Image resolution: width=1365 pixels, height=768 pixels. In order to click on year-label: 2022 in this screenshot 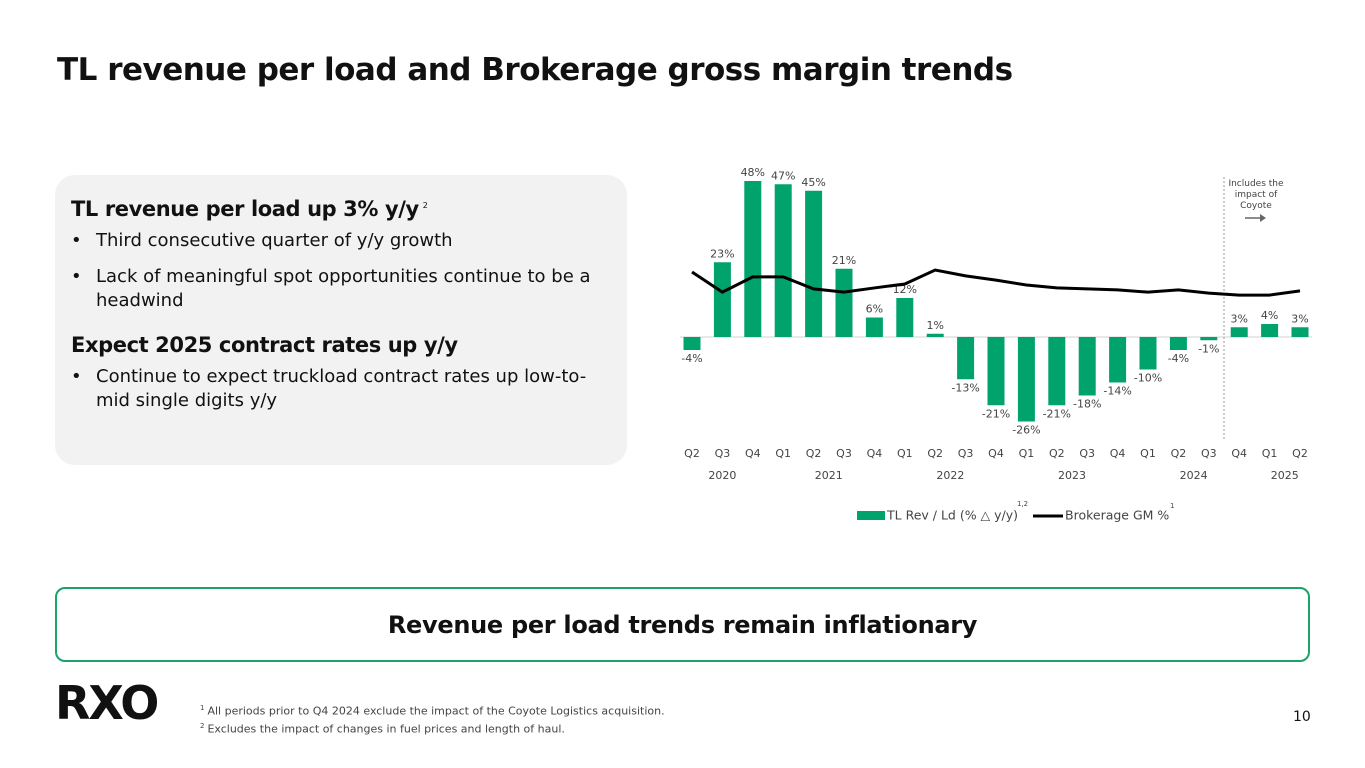, I will do `click(950, 475)`.